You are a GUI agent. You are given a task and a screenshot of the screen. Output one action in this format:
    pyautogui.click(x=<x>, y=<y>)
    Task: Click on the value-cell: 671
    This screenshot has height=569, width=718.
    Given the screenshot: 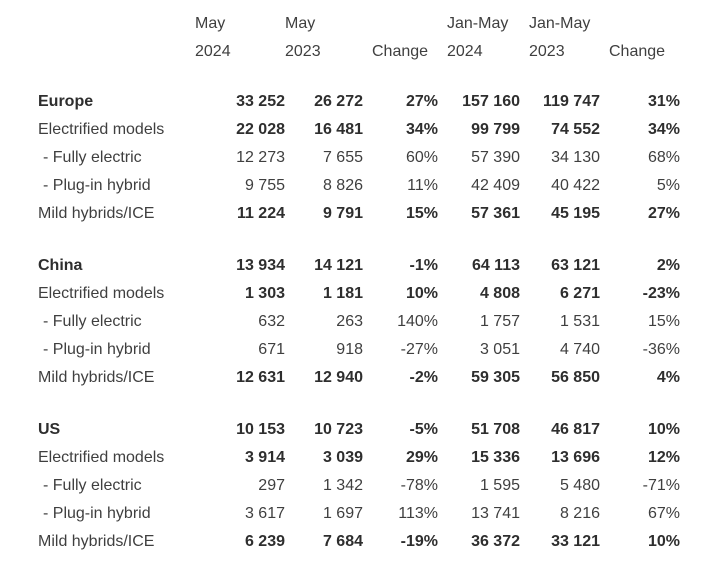 What is the action you would take?
    pyautogui.click(x=271, y=349)
    